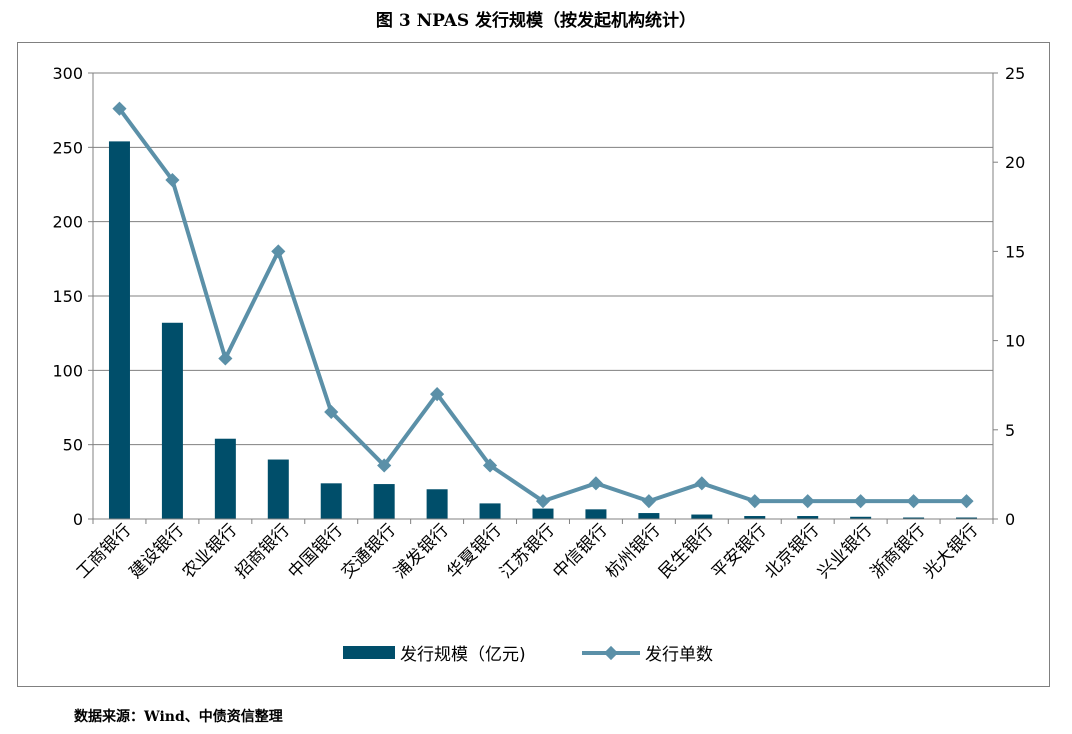 The height and width of the screenshot is (734, 1072). What do you see at coordinates (739, 551) in the screenshot?
I see `x-category-label: 平安银行` at bounding box center [739, 551].